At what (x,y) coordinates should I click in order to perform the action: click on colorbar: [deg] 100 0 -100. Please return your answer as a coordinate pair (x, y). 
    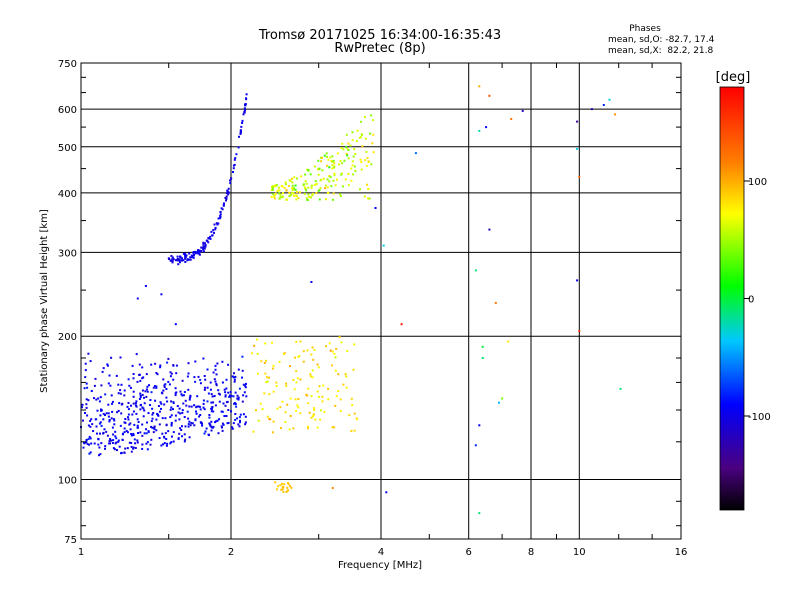
    Looking at the image, I should click on (743, 290).